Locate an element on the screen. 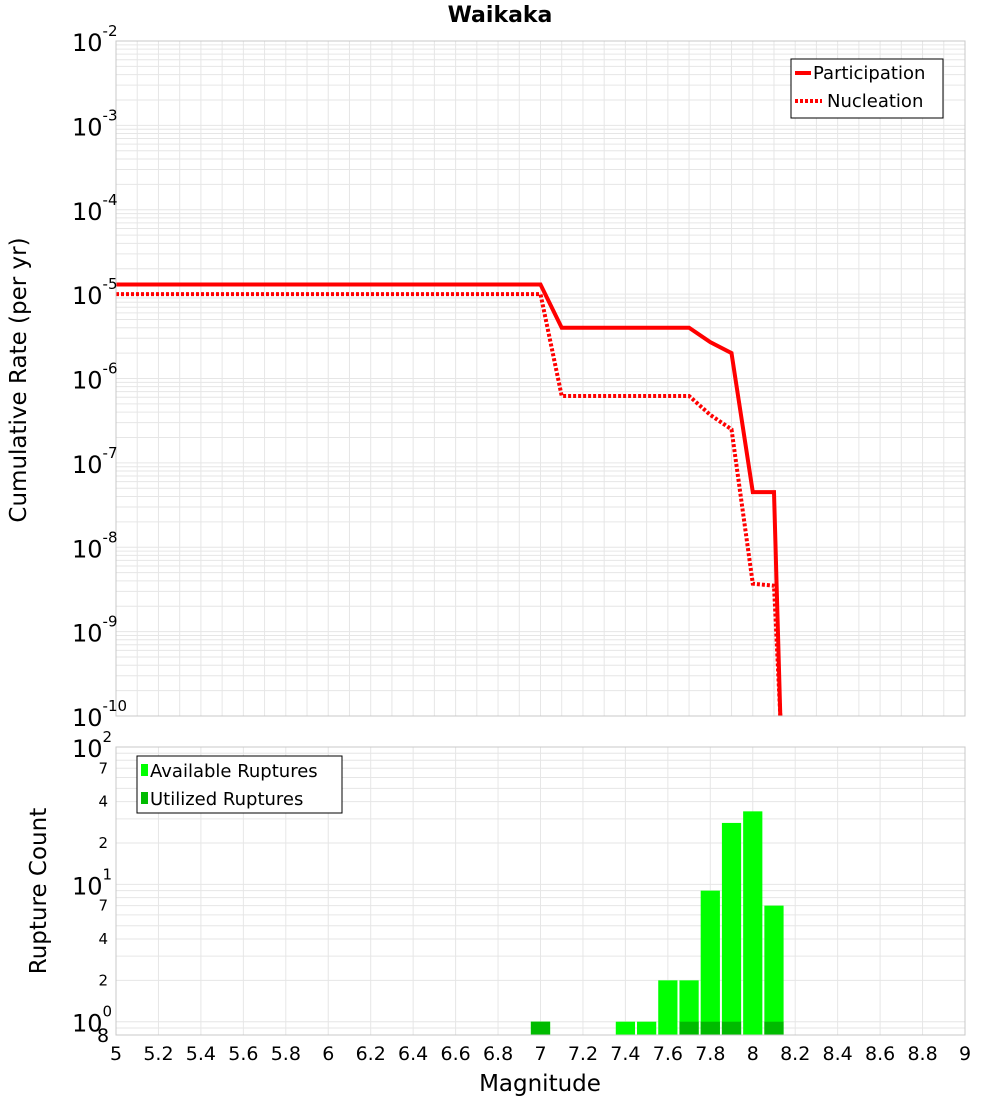 The height and width of the screenshot is (1100, 1000). utilized-legend-label: Utilized Ruptures is located at coordinates (226, 799).